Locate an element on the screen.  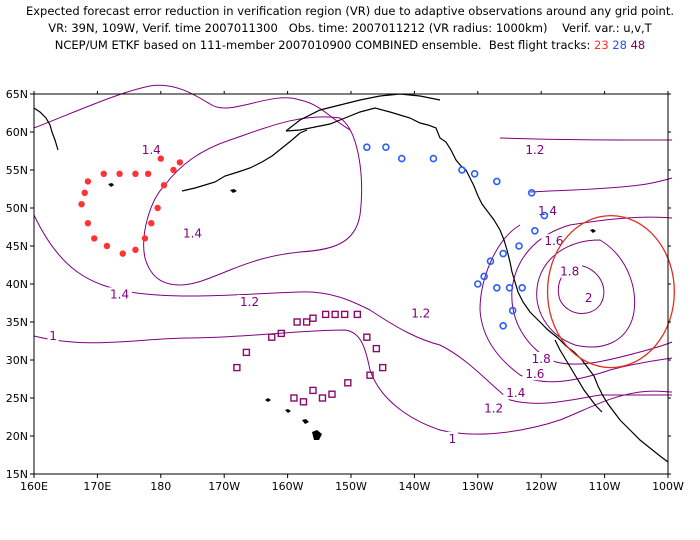
contour-label: 2 is located at coordinates (589, 298).